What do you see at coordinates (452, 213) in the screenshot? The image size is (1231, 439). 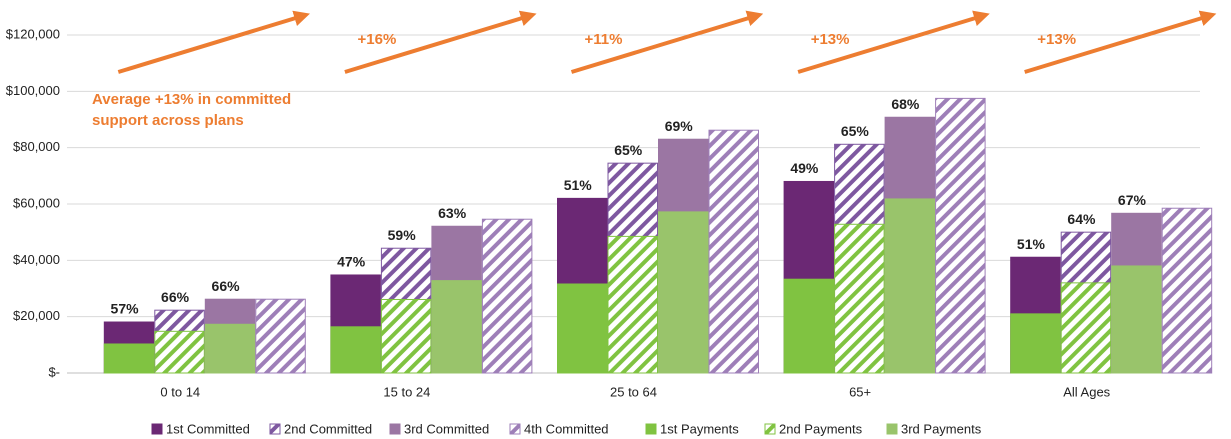 I see `percent-label: 63%` at bounding box center [452, 213].